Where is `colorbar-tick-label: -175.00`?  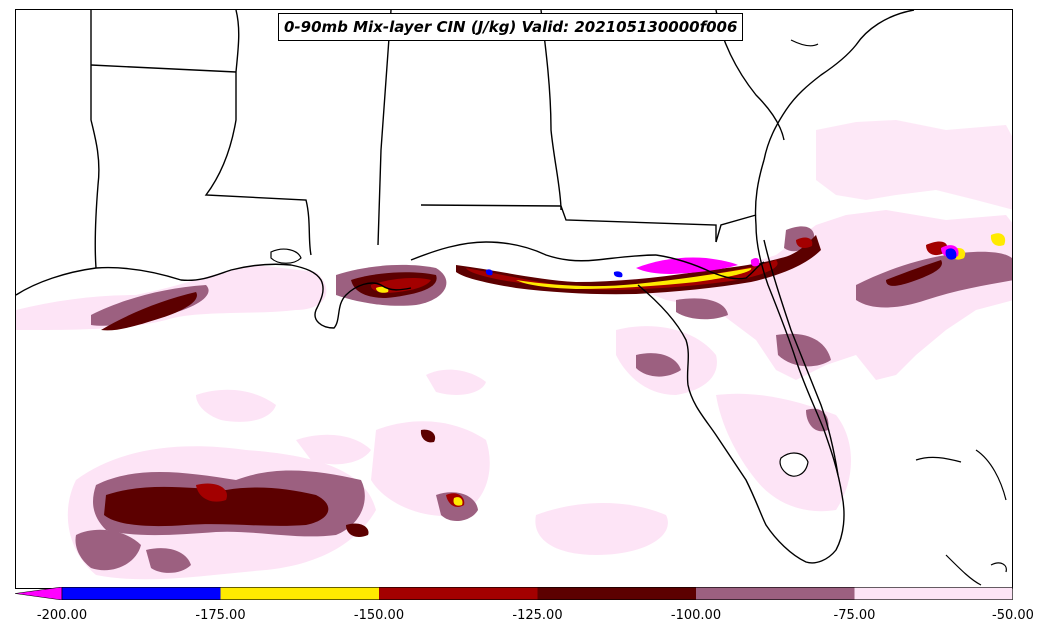
colorbar-tick-label: -175.00 is located at coordinates (220, 615).